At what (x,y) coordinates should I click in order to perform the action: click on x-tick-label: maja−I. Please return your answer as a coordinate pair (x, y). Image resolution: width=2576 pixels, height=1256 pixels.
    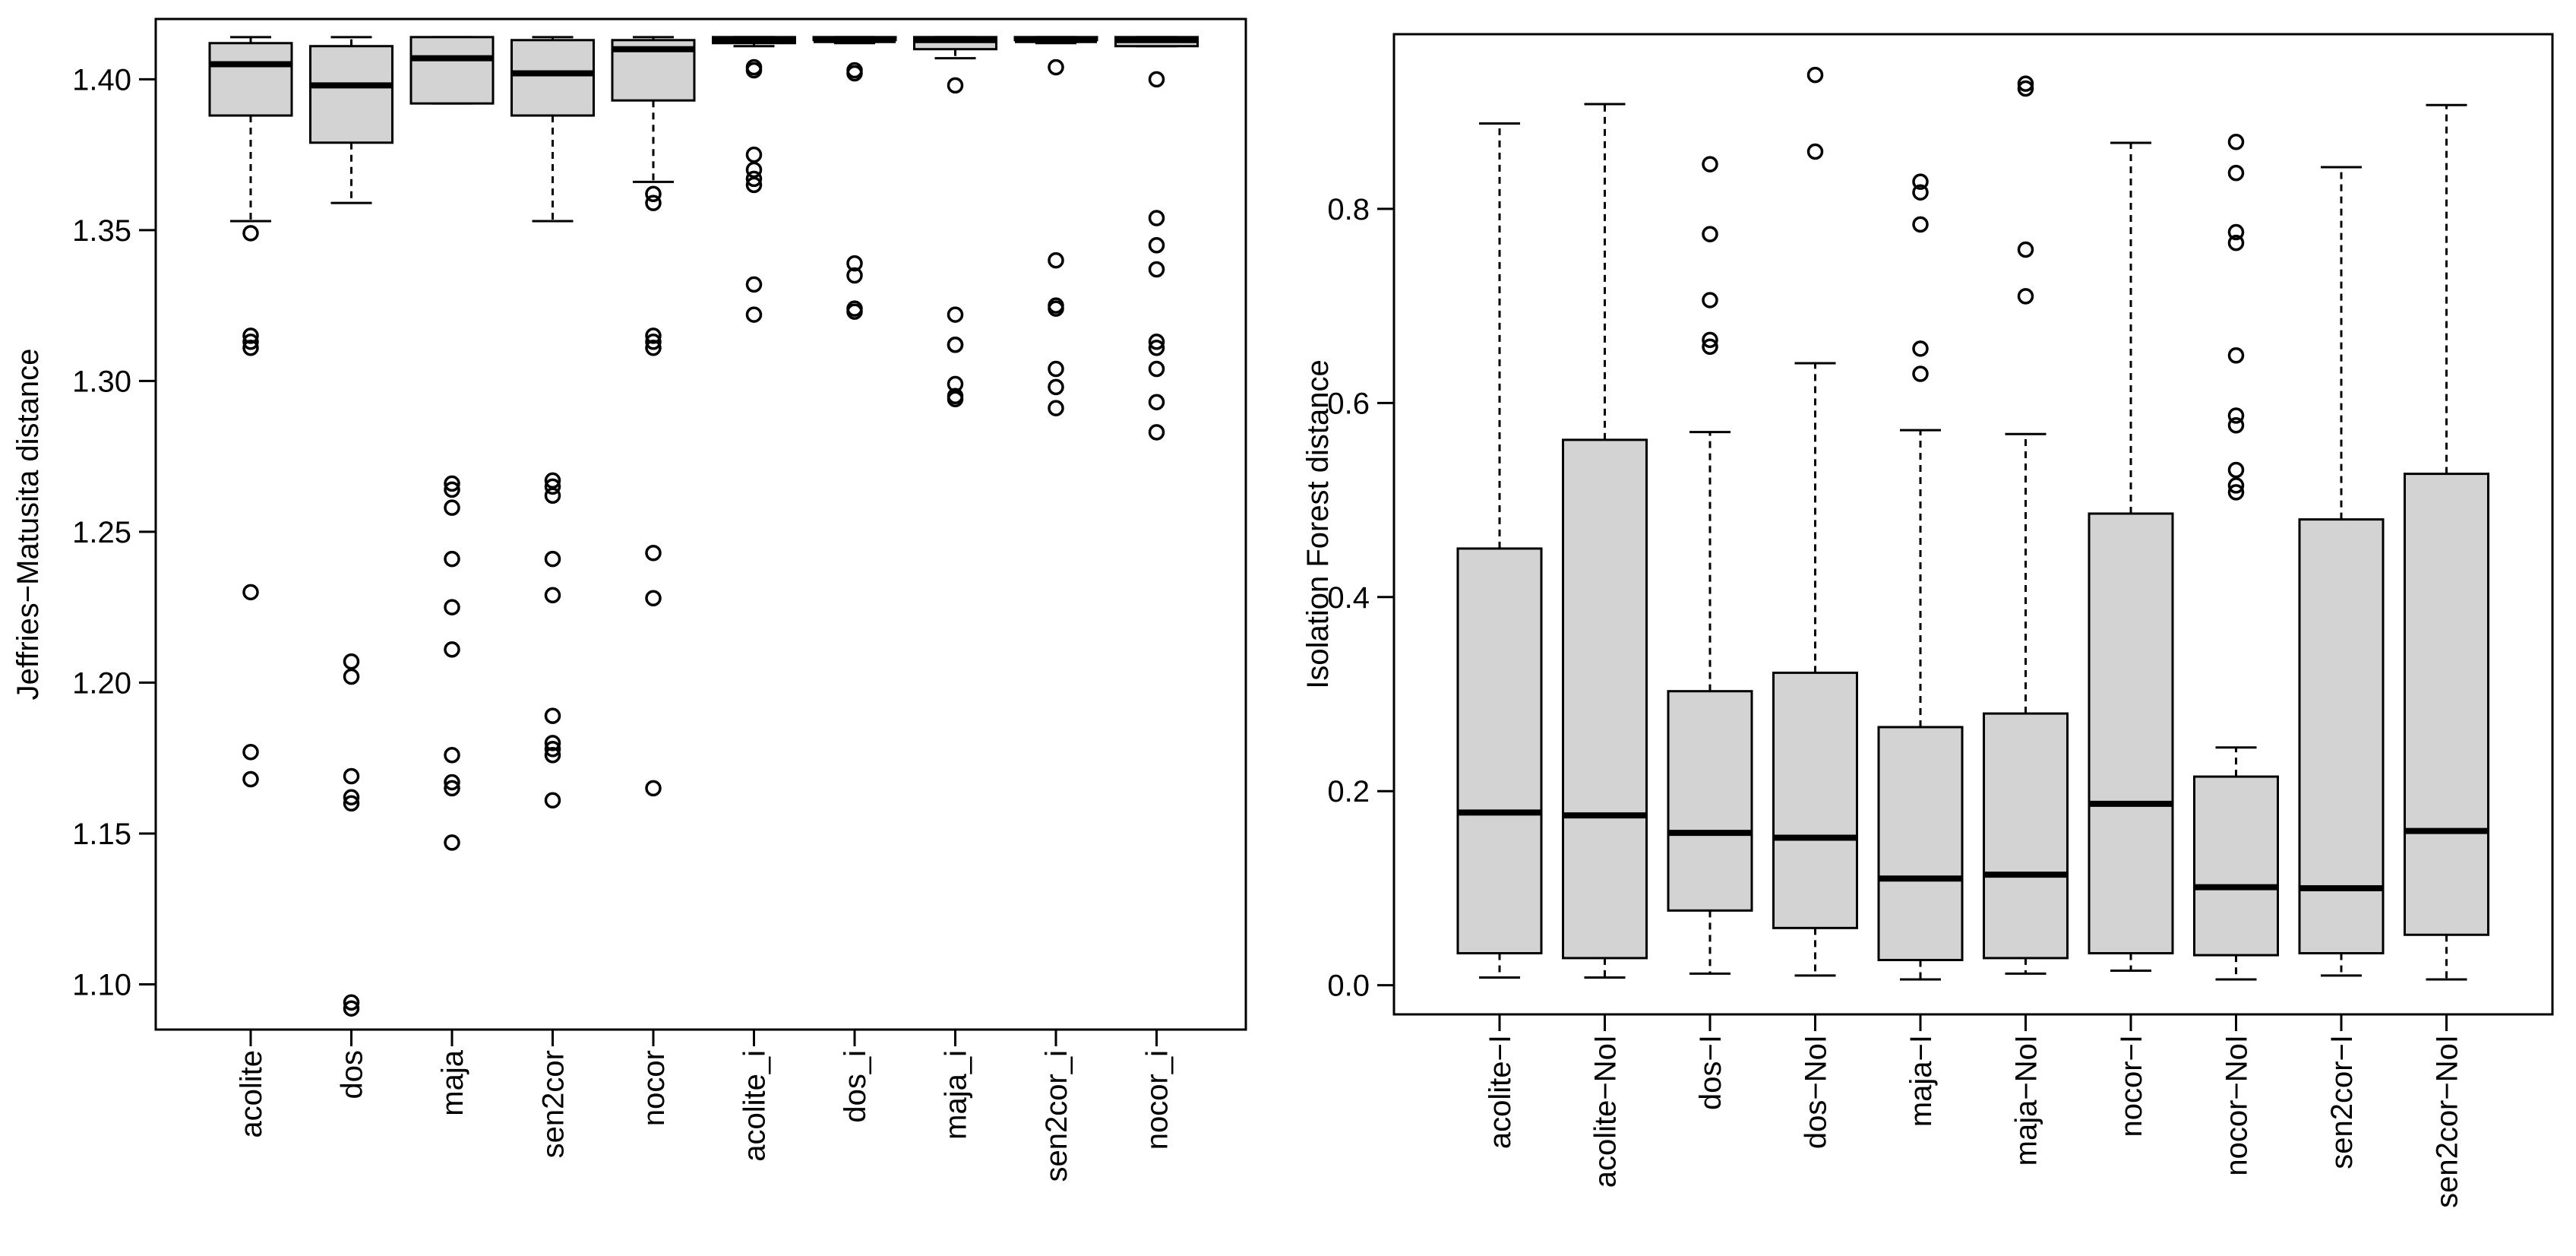
    Looking at the image, I should click on (1921, 1081).